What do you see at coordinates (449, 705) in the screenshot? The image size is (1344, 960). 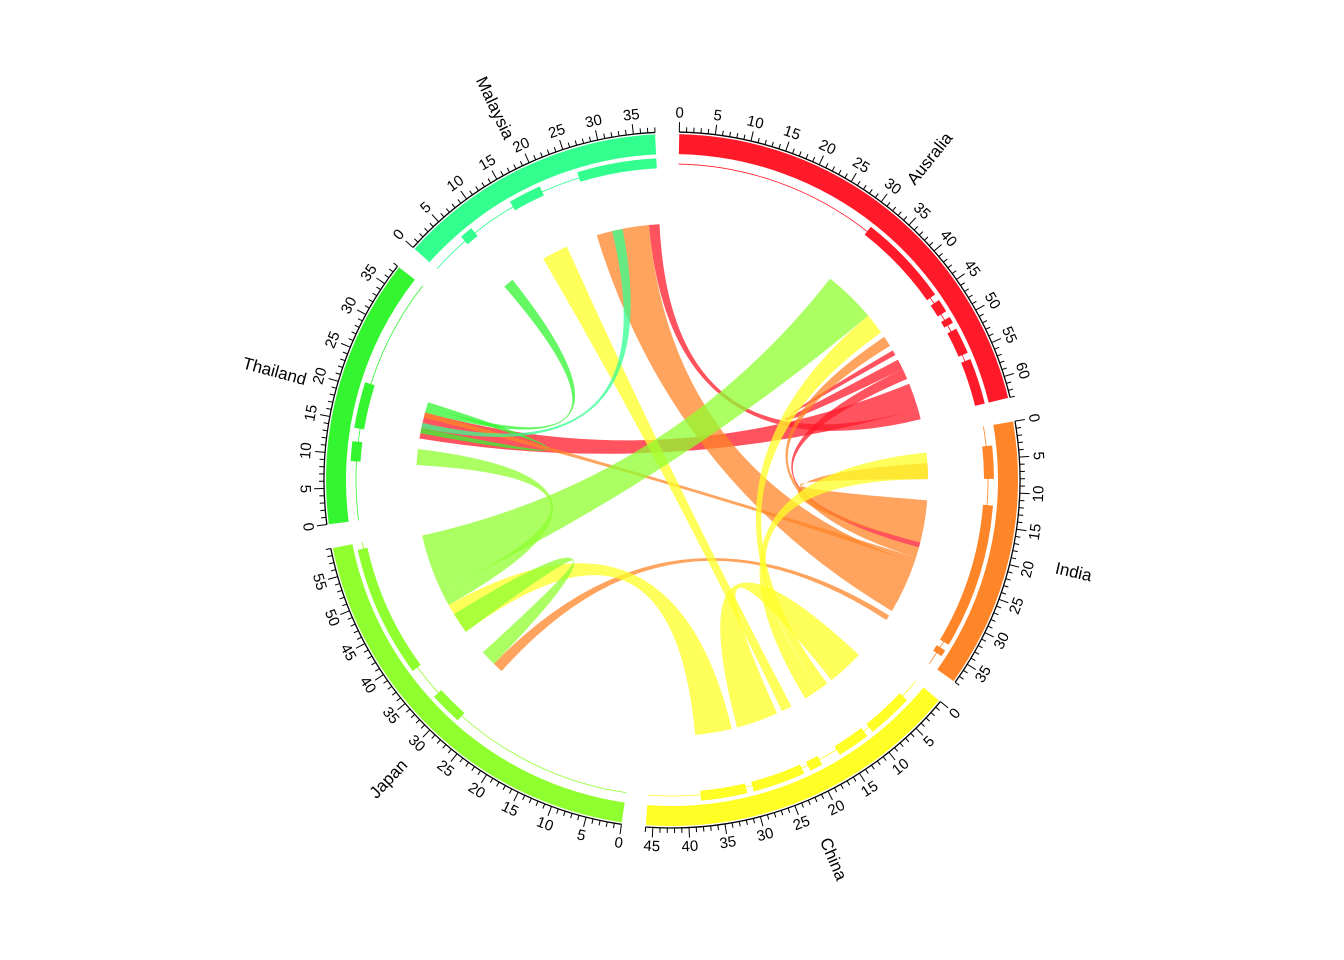 I see `sector-usage-bar-japan` at bounding box center [449, 705].